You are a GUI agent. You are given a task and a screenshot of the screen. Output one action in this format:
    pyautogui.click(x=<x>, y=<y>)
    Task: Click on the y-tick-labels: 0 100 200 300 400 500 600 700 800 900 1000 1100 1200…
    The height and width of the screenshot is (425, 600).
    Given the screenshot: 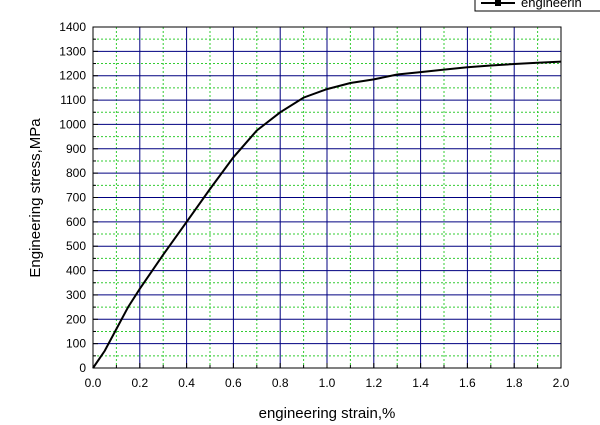 What is the action you would take?
    pyautogui.click(x=72, y=197)
    